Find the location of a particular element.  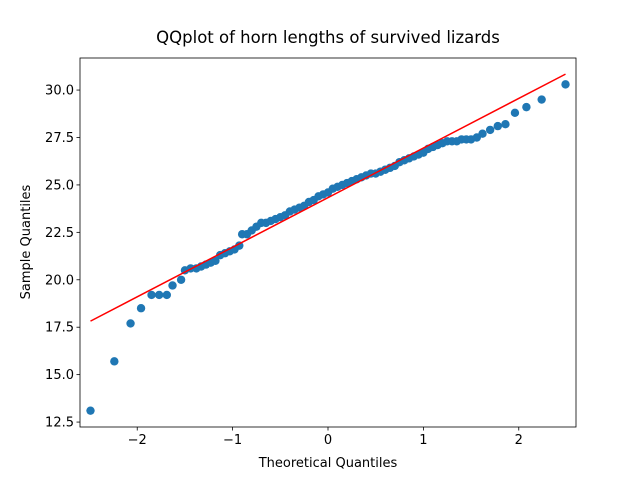

y-tick-label: 15.0 is located at coordinates (59, 375).